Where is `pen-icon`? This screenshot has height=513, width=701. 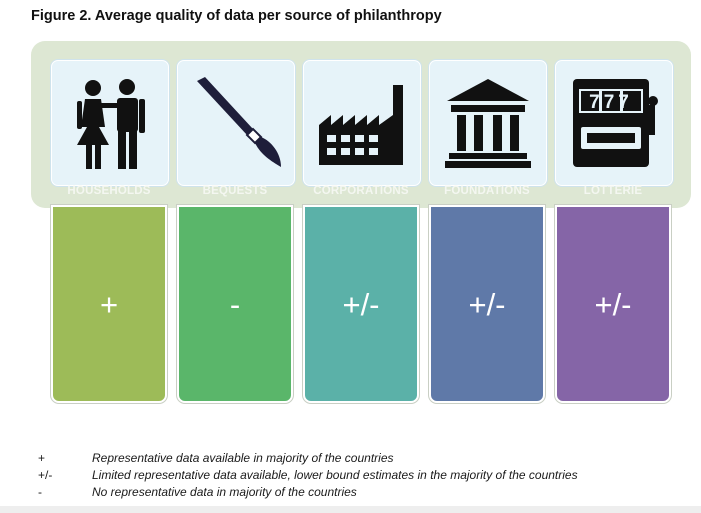 pen-icon is located at coordinates (239, 122).